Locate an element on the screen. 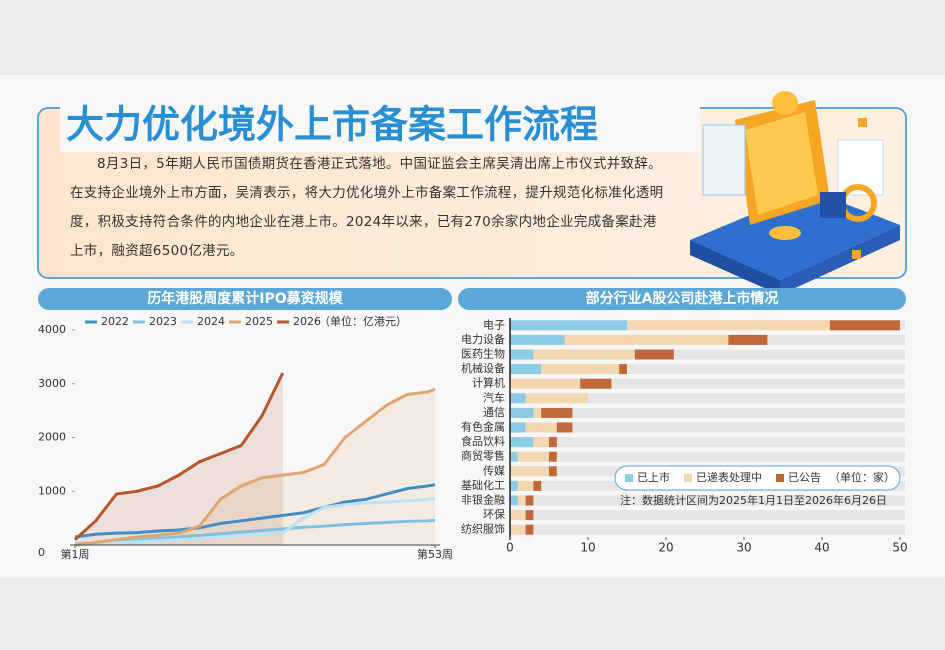  x-tick-label: 第53周 is located at coordinates (435, 554).